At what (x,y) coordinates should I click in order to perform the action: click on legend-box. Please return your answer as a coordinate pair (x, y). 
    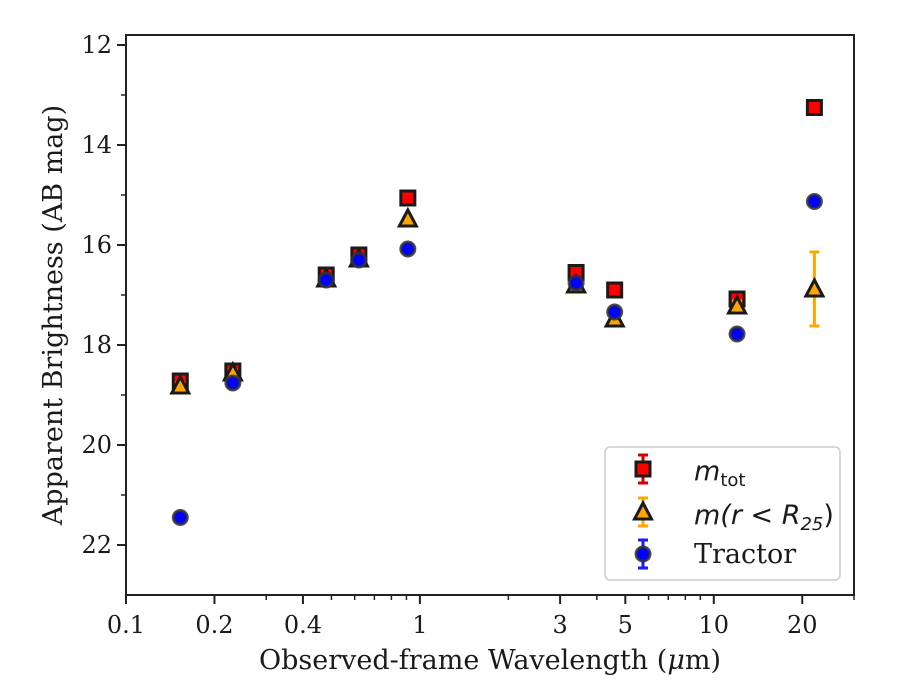
    Looking at the image, I should click on (722, 513).